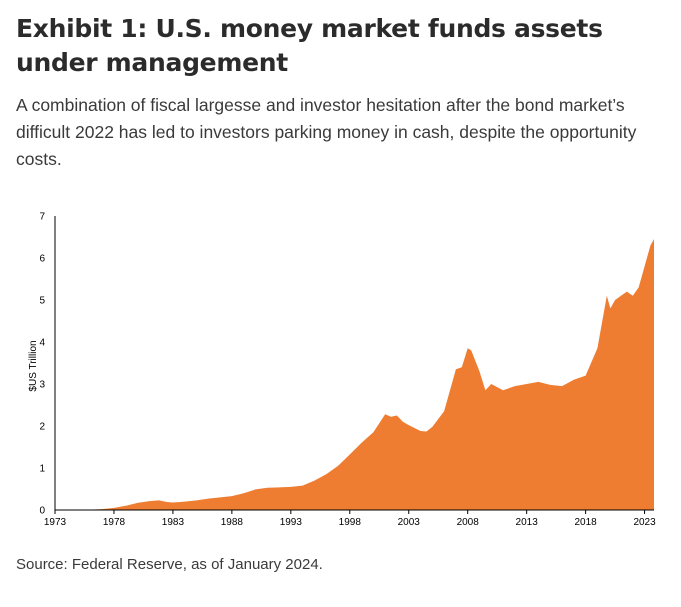 Image resolution: width=681 pixels, height=607 pixels. I want to click on x-tick-label: 2008, so click(468, 522).